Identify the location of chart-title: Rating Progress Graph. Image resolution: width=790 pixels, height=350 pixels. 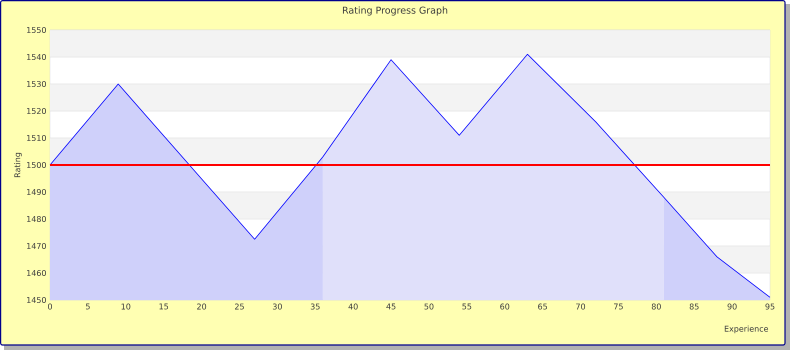
(395, 11).